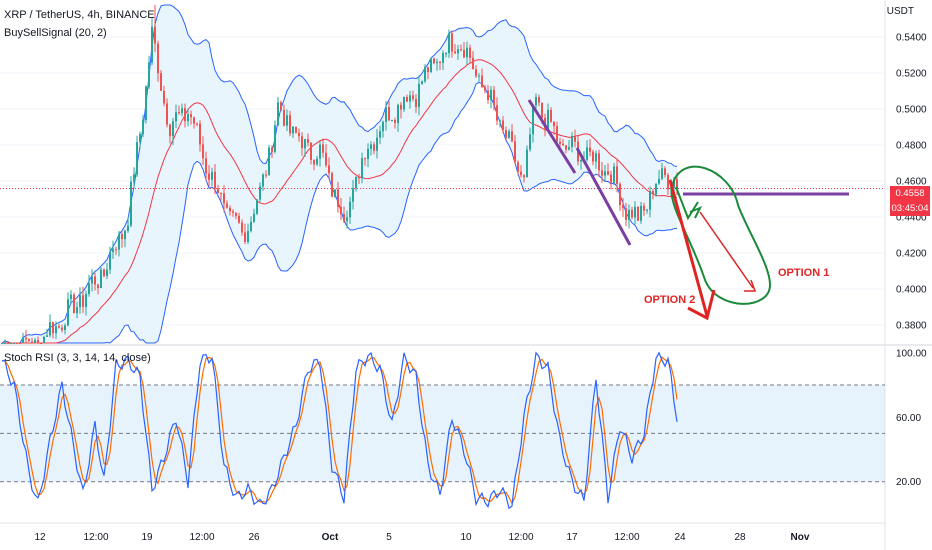  What do you see at coordinates (77, 358) in the screenshot?
I see `stoch-rsi-title: Stoch RSI (3, 3, 14, 14, close)` at bounding box center [77, 358].